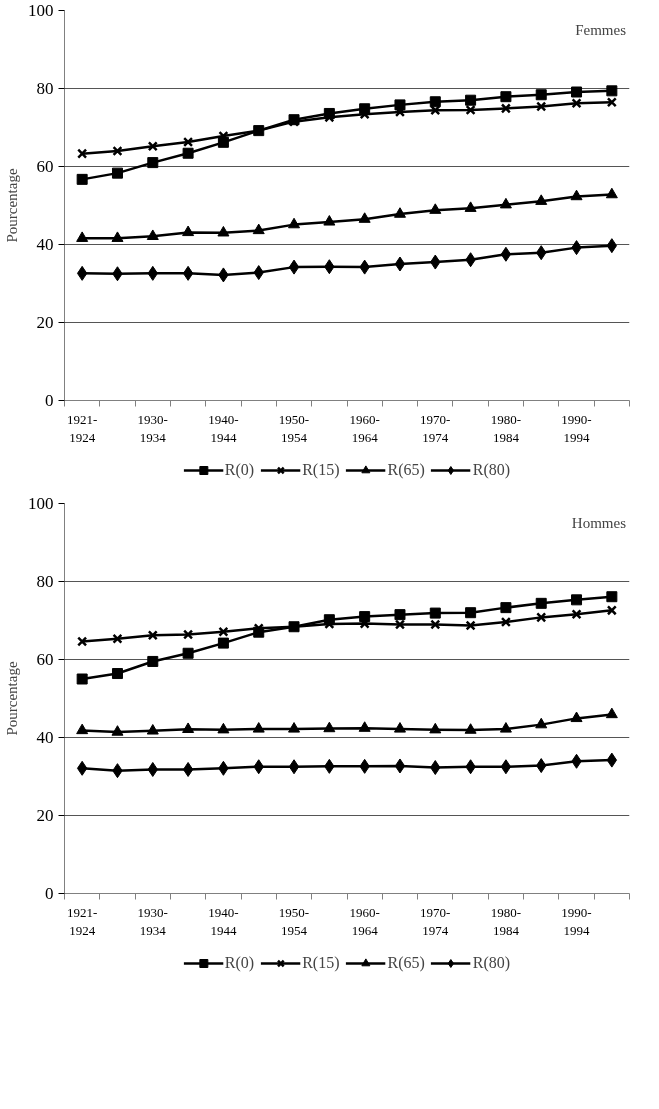 The height and width of the screenshot is (1109, 659). I want to click on annotation: Hommes, so click(599, 523).